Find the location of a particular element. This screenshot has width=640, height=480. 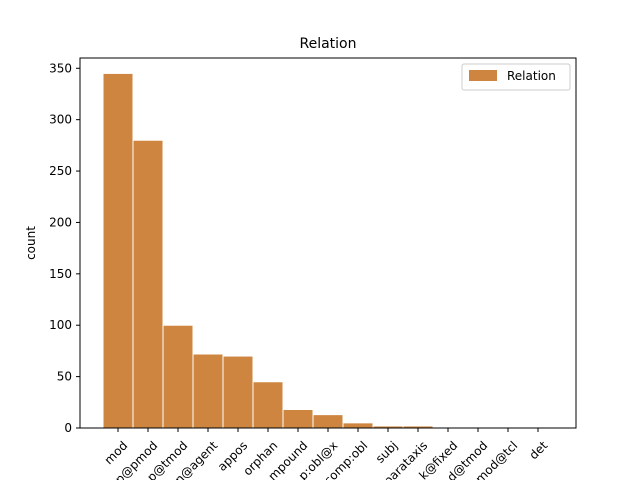

x-tick-label: det is located at coordinates (538, 450).